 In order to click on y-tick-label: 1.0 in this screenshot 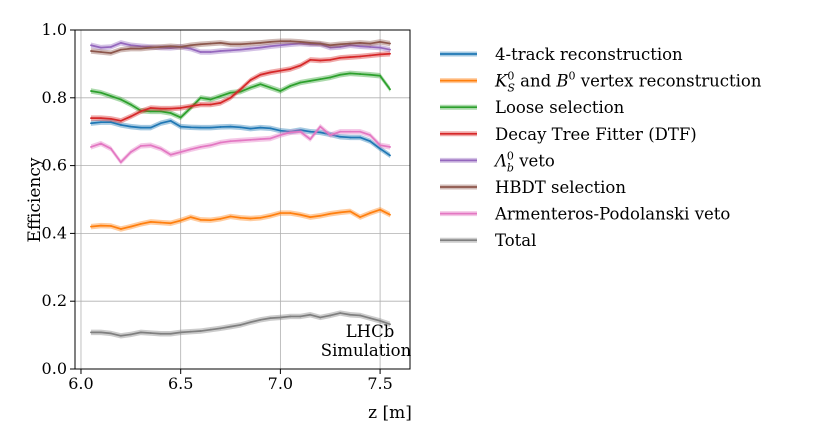, I will do `click(54, 29)`.